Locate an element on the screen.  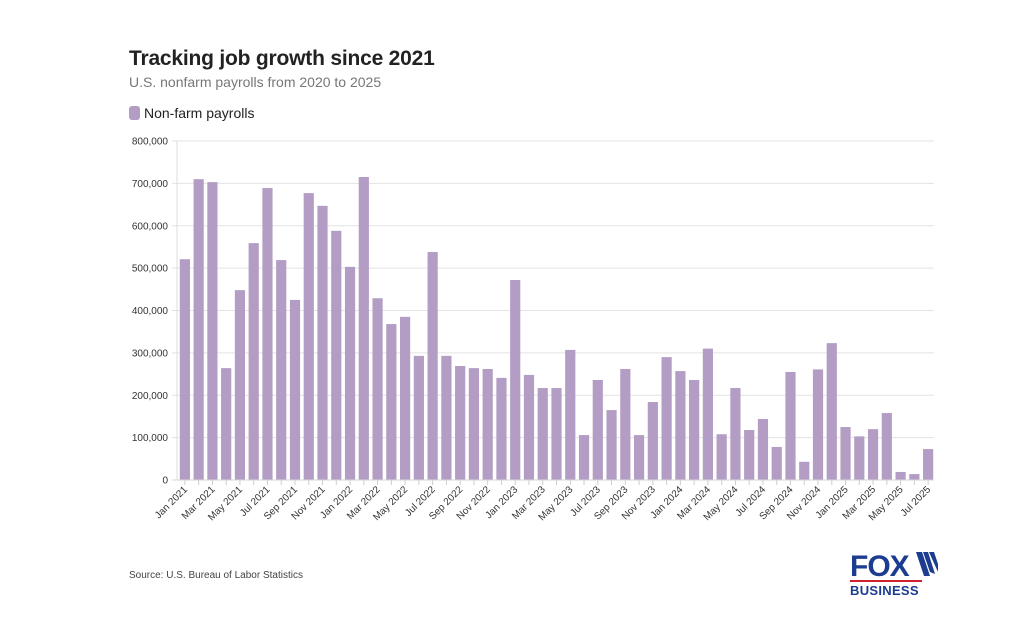
bar: Feb 2022: 715,000 is located at coordinates (363, 329).